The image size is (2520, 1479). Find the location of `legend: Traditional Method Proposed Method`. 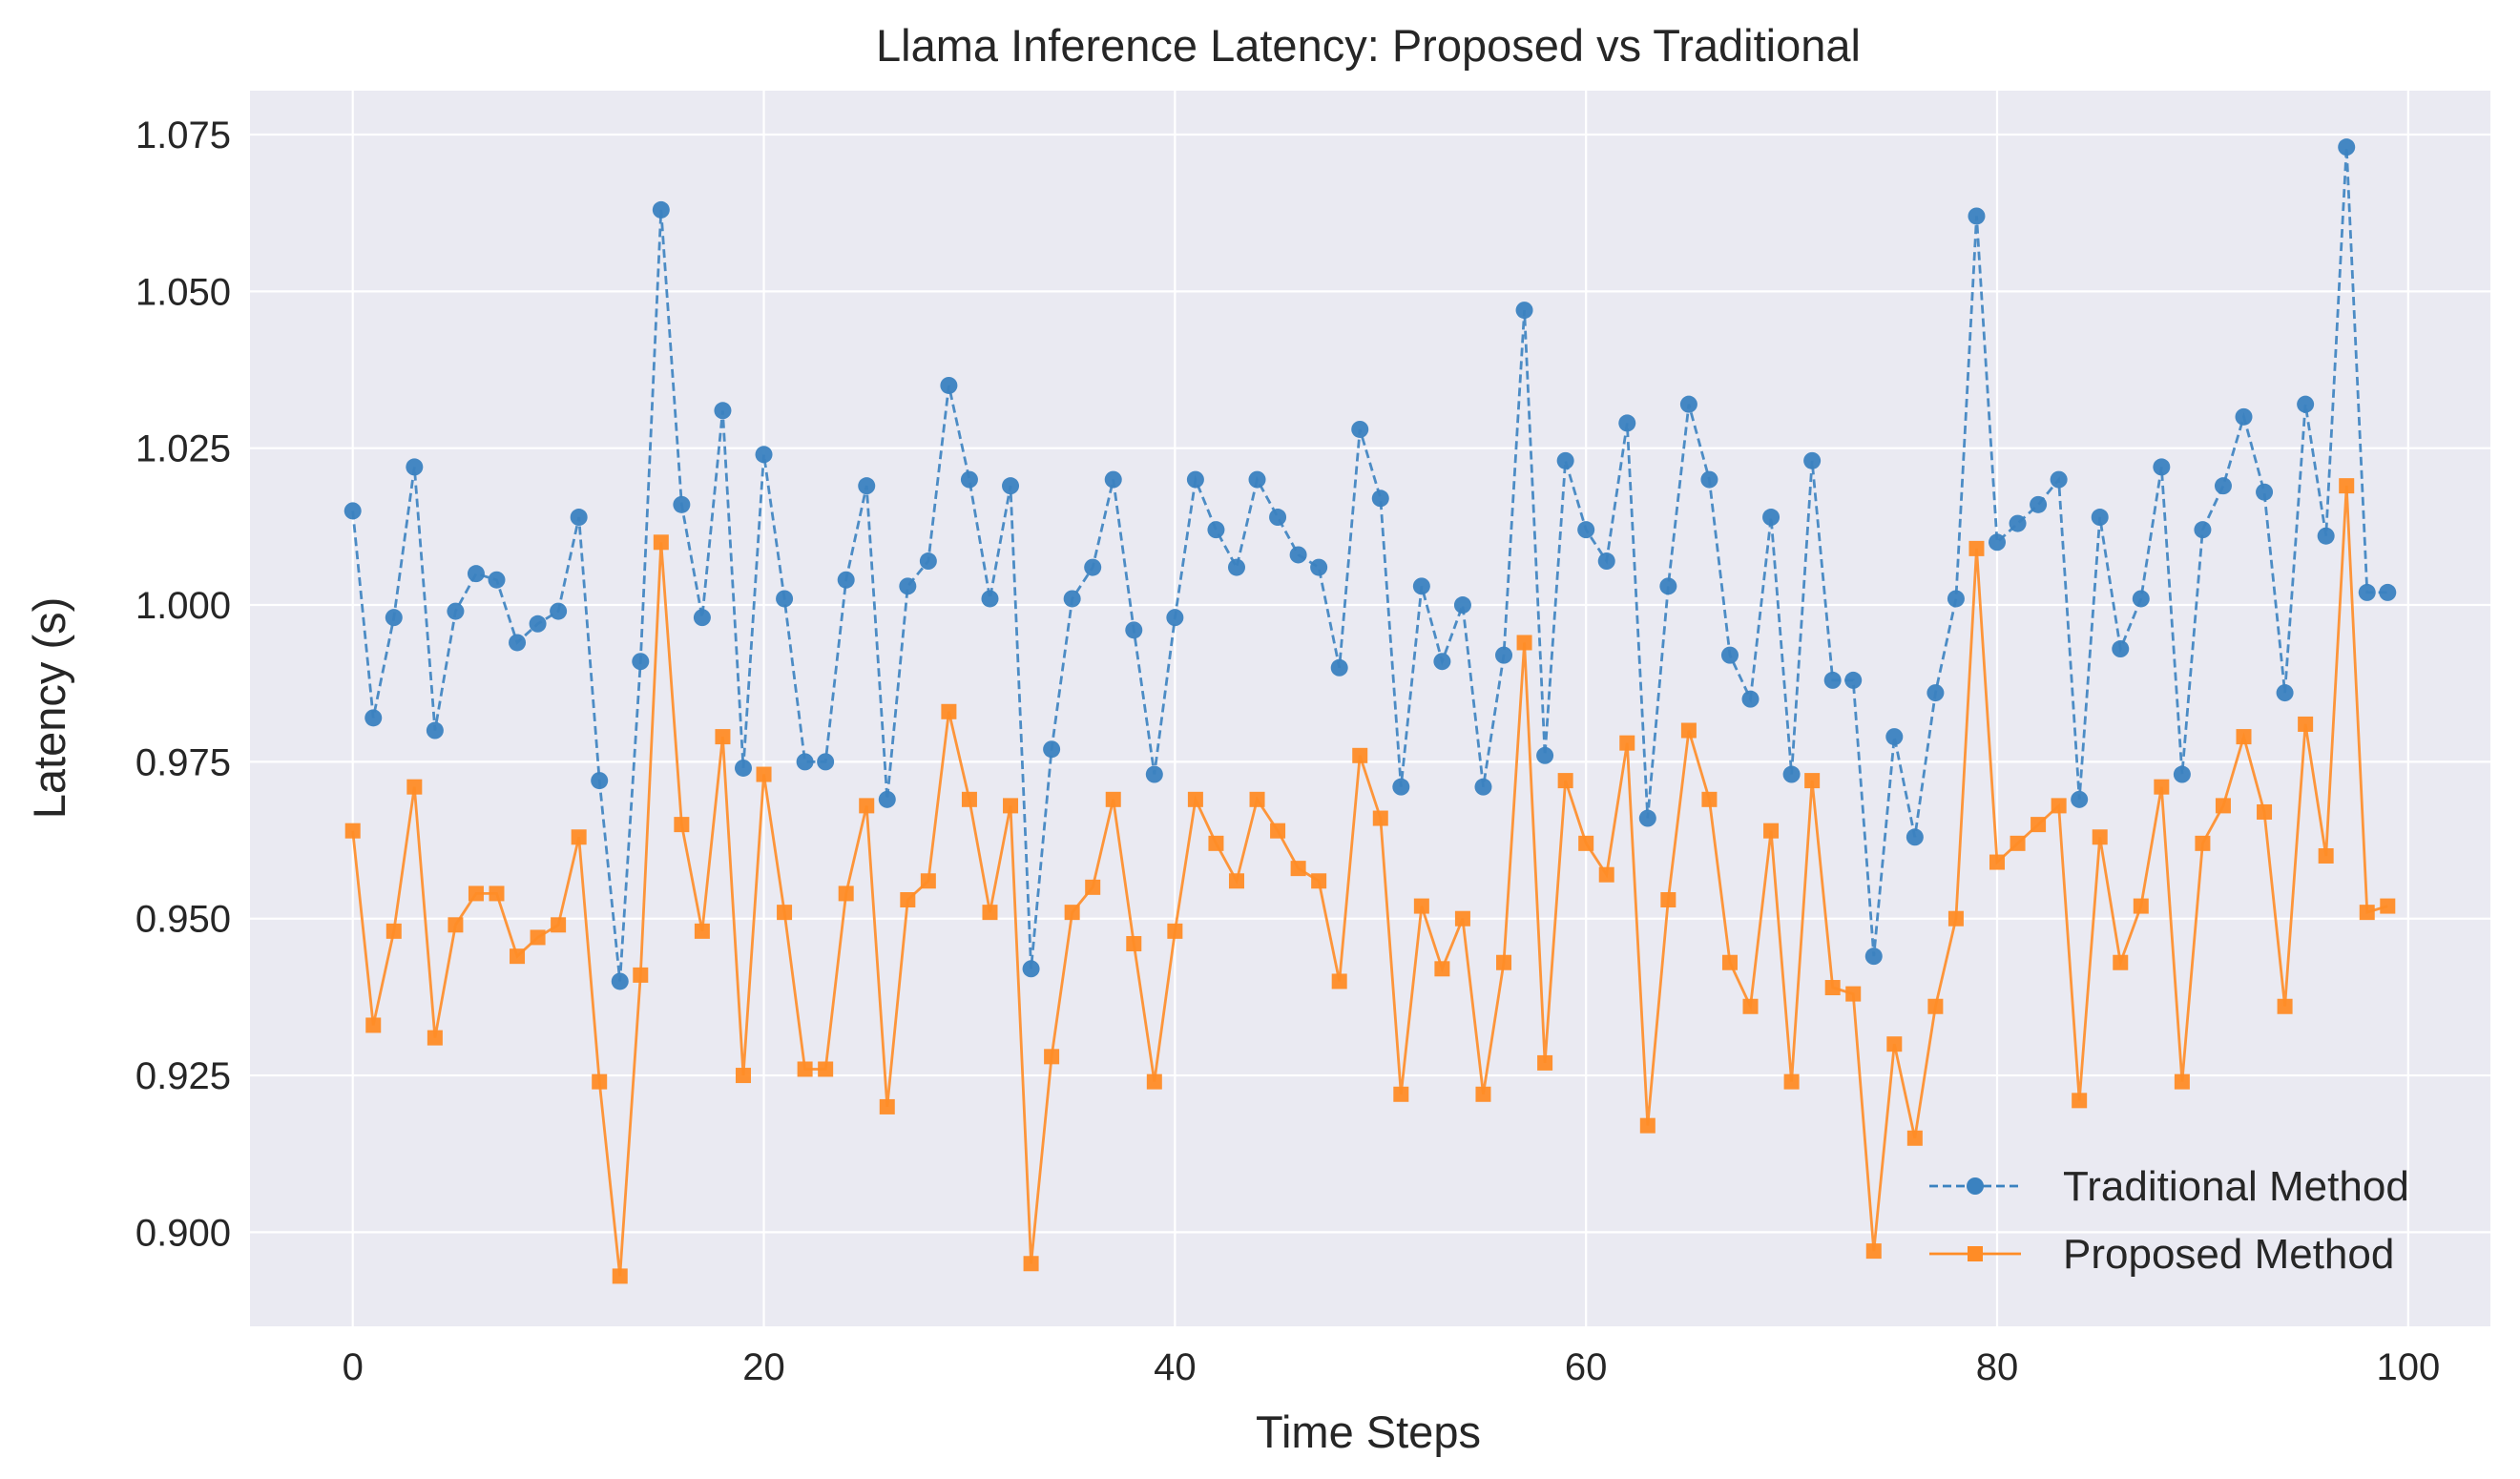

legend: Traditional Method Proposed Method is located at coordinates (2169, 1220).